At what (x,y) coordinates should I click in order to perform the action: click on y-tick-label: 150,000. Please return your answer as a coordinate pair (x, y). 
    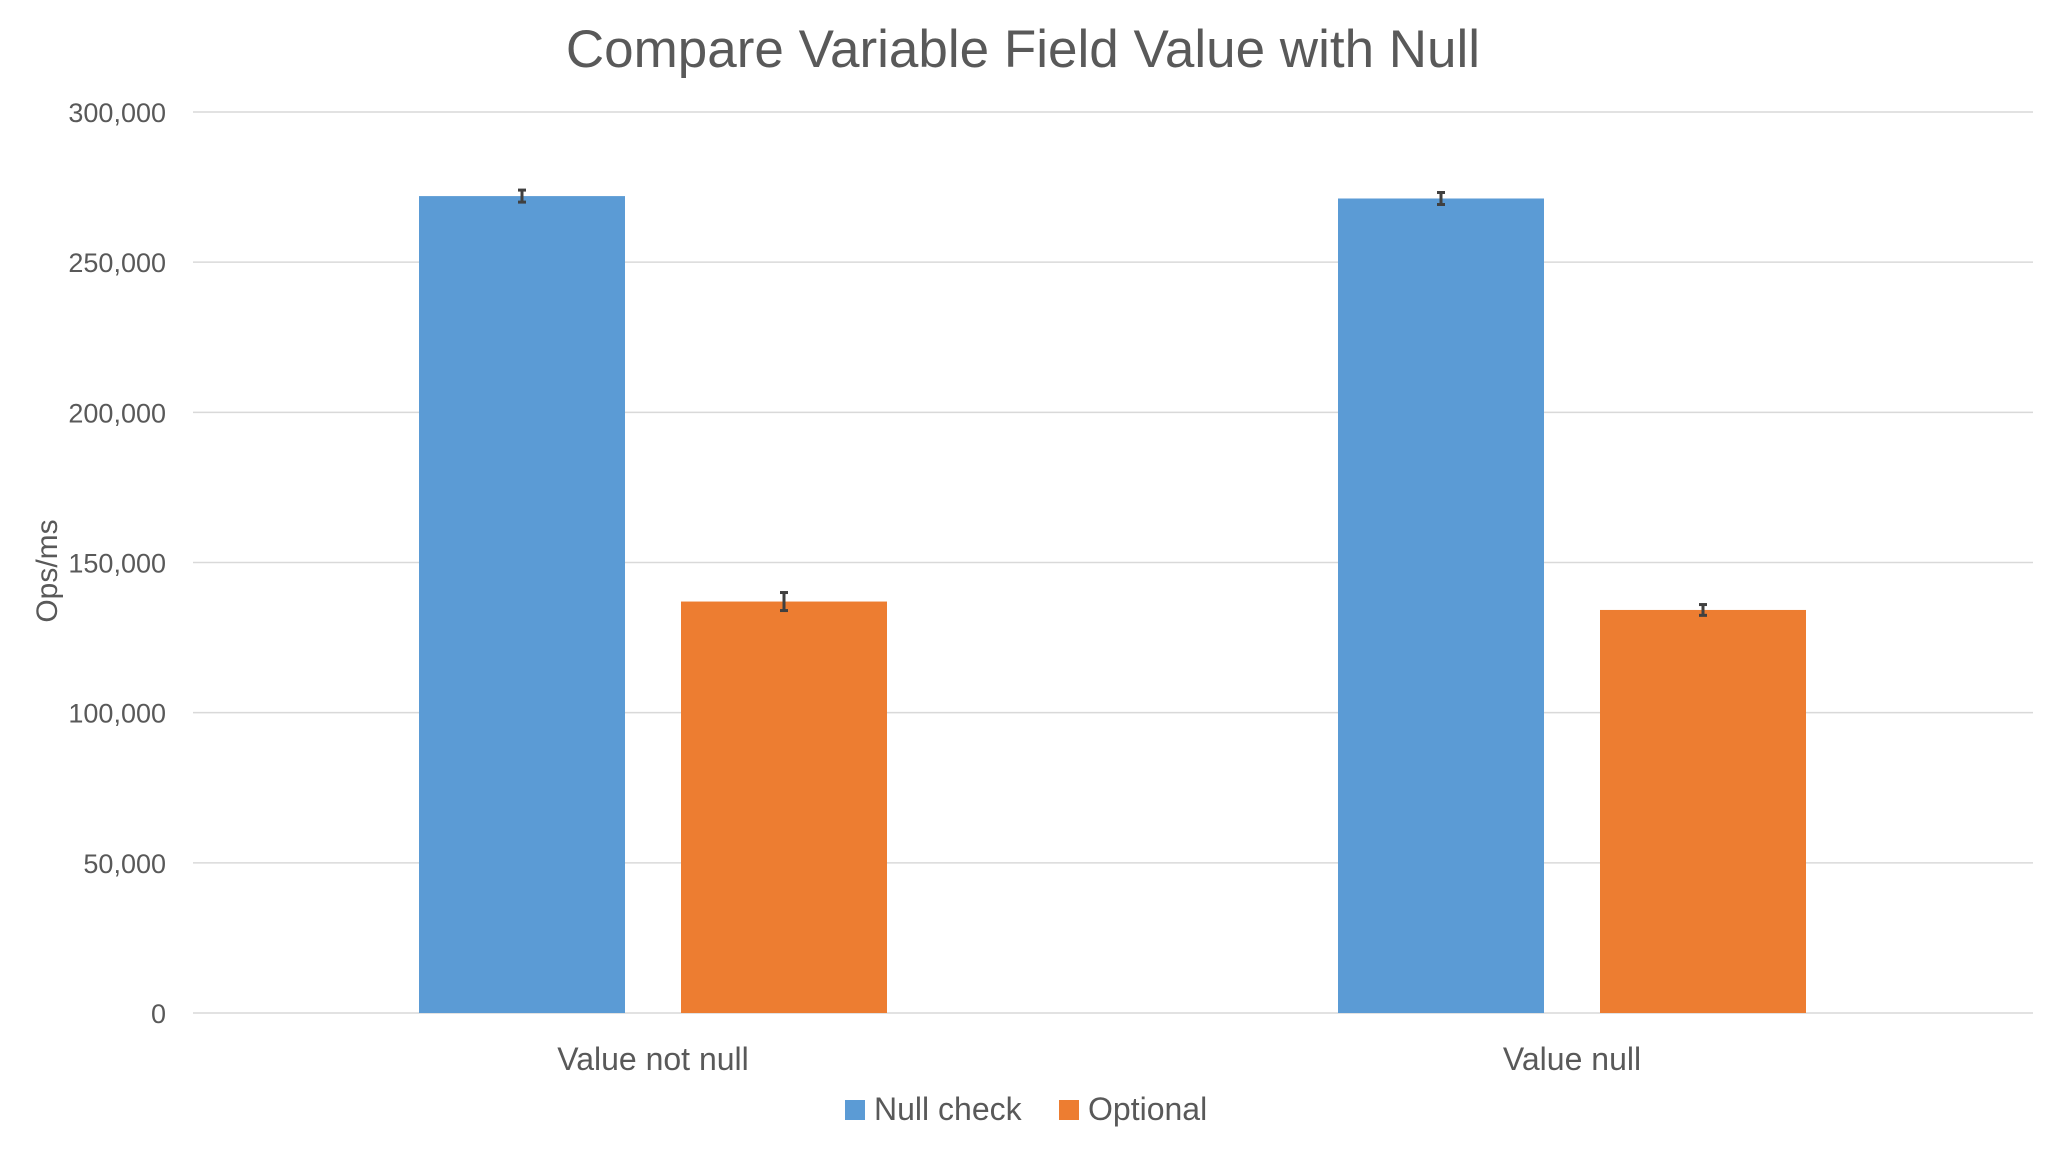
    Looking at the image, I should click on (117, 564).